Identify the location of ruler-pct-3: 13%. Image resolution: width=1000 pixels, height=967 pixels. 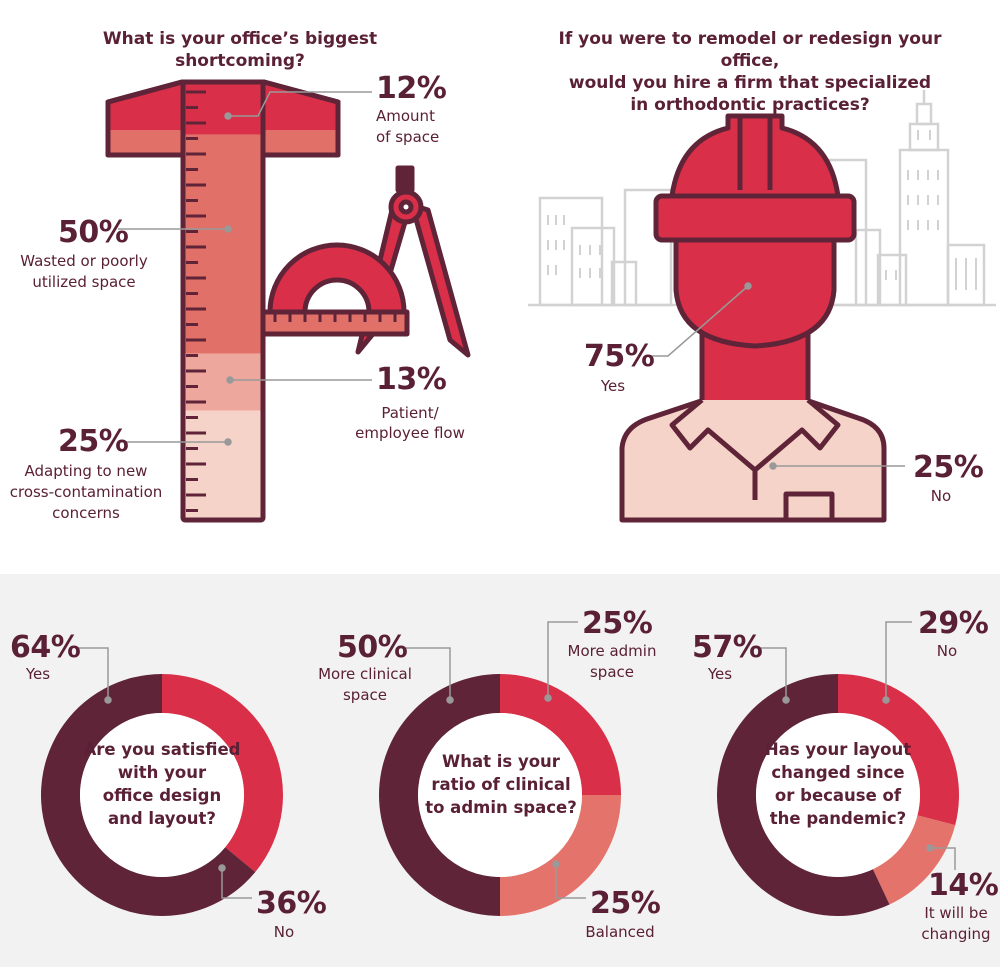
(411, 379).